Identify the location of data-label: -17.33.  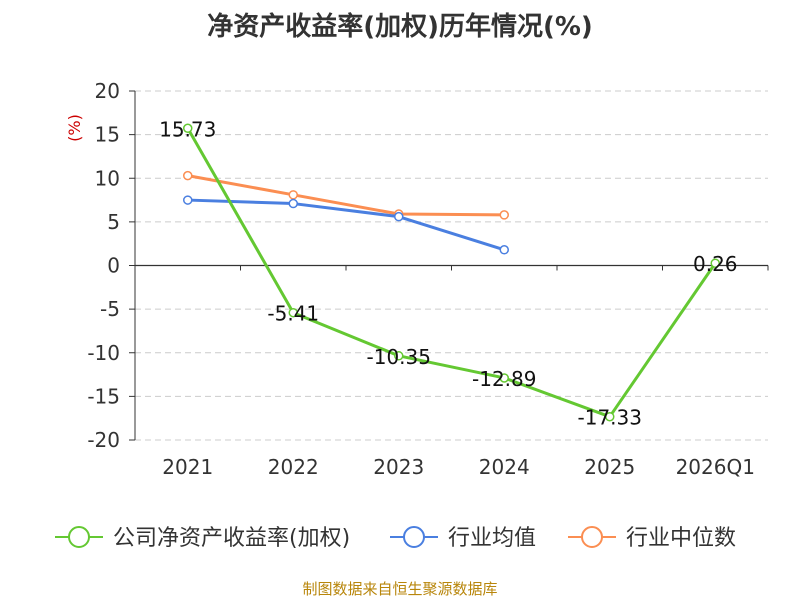
(610, 418).